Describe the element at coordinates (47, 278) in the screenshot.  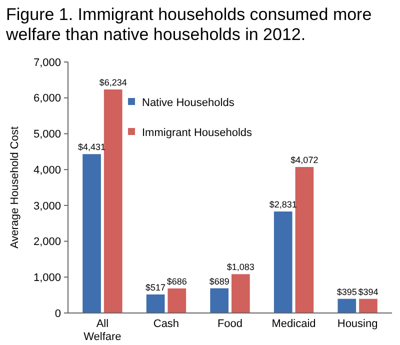
I see `y-tick-label: 1,000` at that location.